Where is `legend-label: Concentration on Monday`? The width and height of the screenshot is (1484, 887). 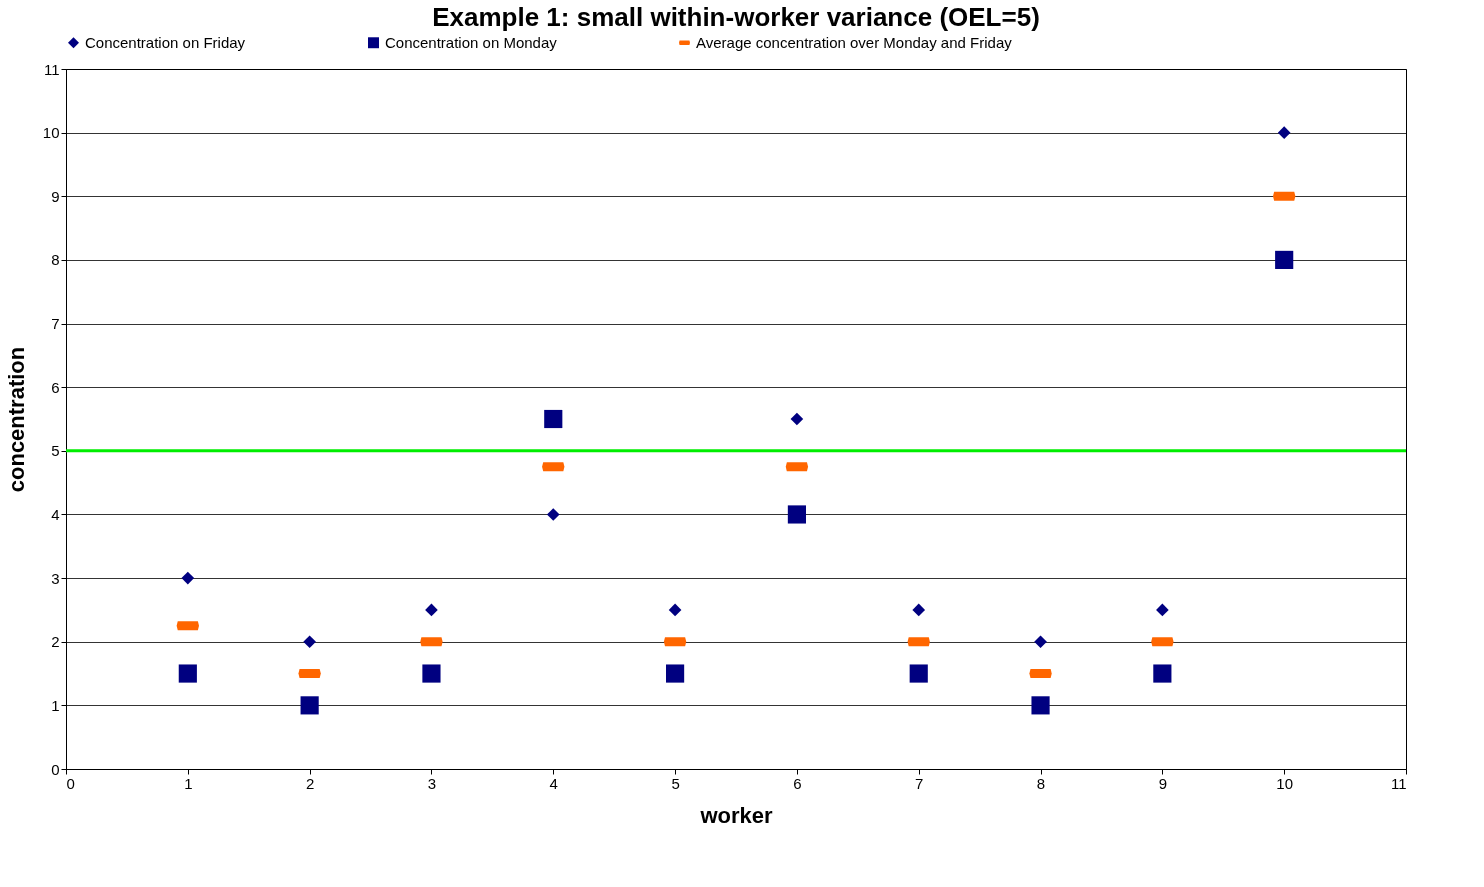 legend-label: Concentration on Monday is located at coordinates (471, 42).